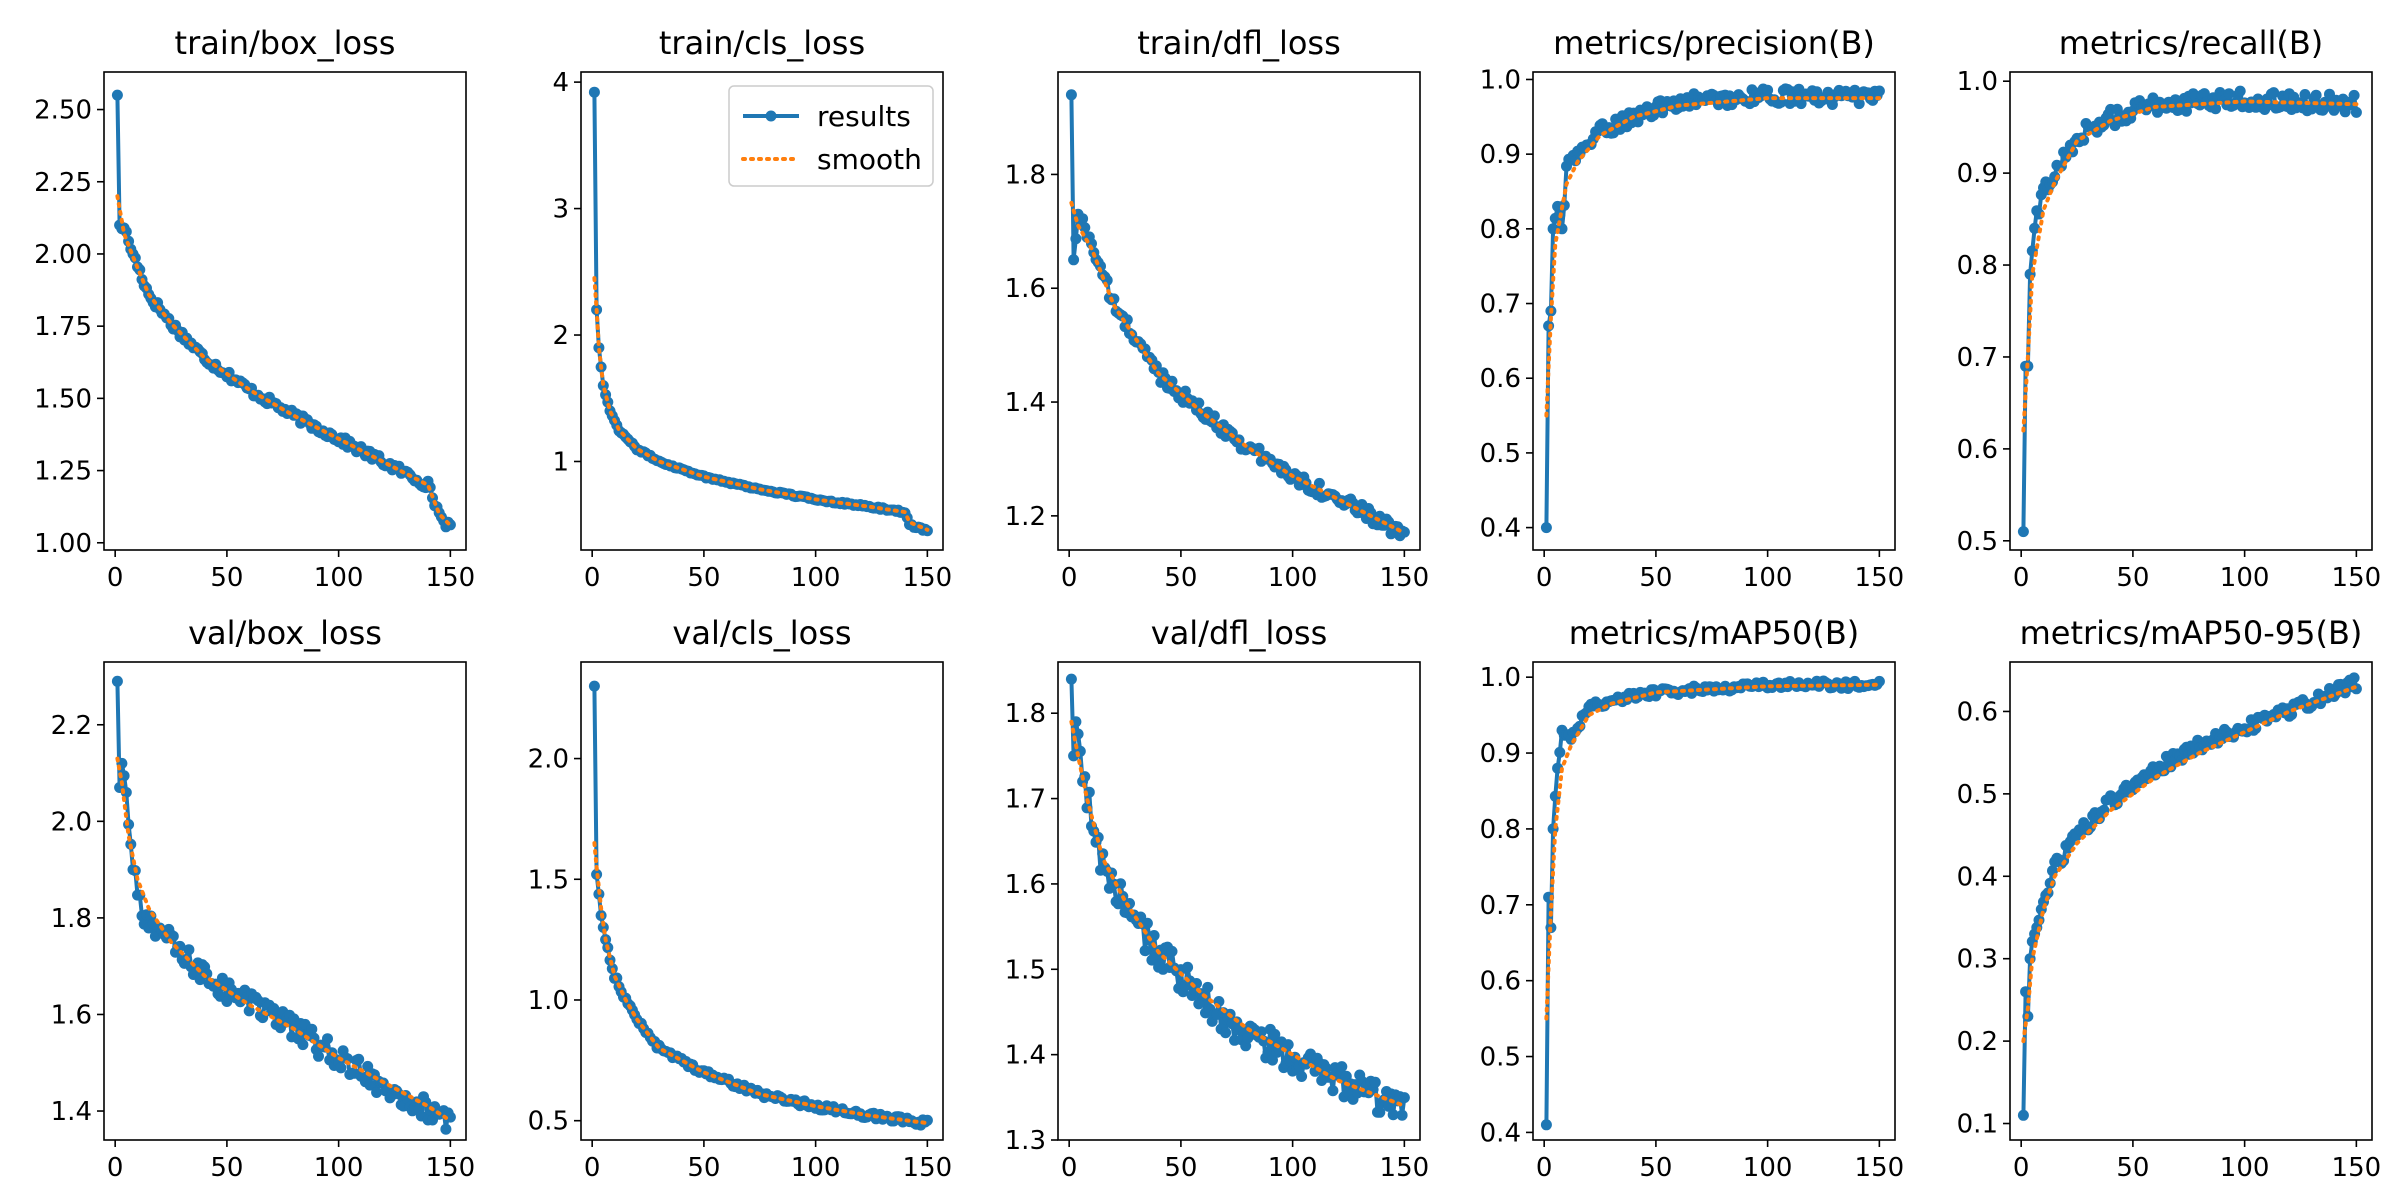 The height and width of the screenshot is (1200, 2400). I want to click on y-tick-label: 0.4, so click(1977, 877).